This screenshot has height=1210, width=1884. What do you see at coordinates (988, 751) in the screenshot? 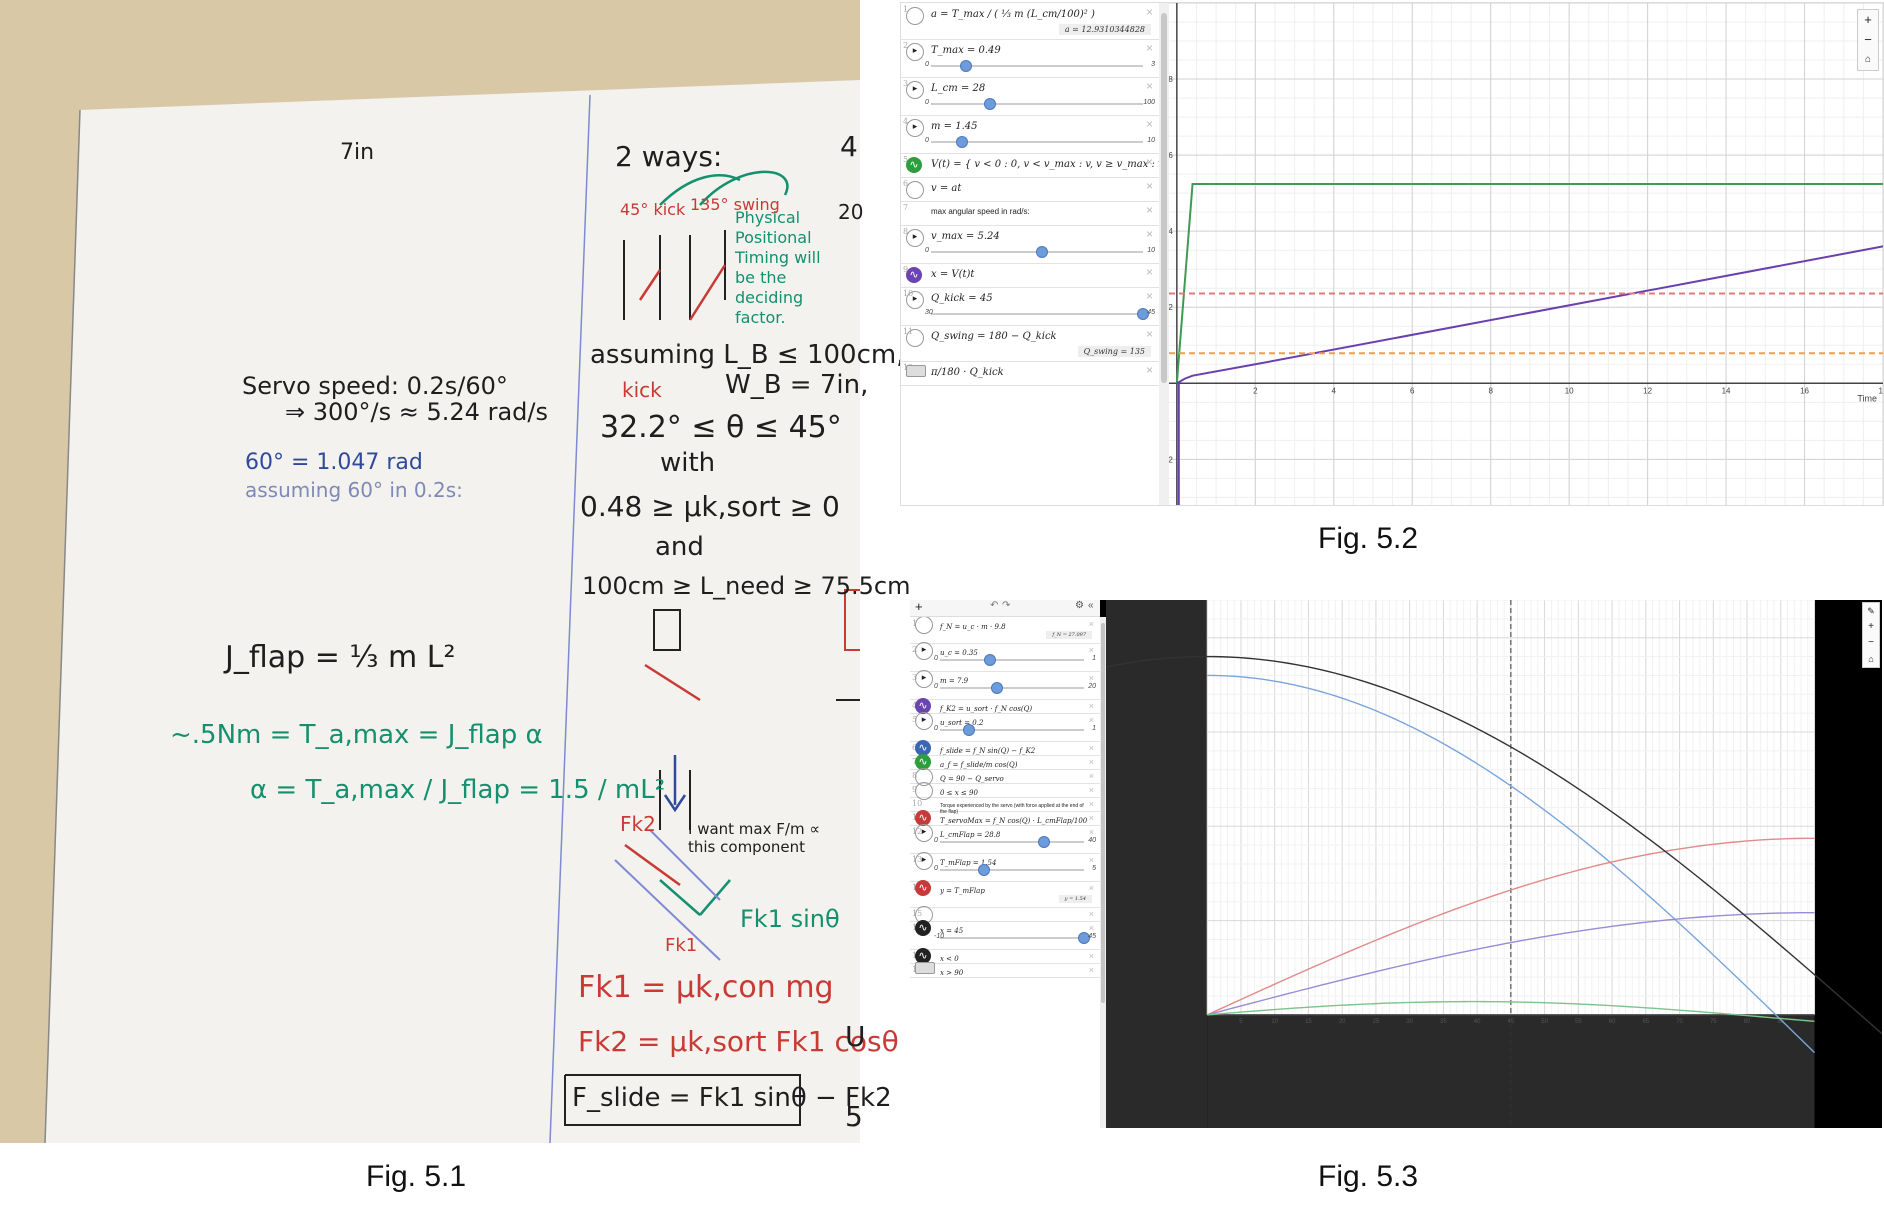
I see `expression-text: f_slide = f_N sin(Q) − f_K2` at bounding box center [988, 751].